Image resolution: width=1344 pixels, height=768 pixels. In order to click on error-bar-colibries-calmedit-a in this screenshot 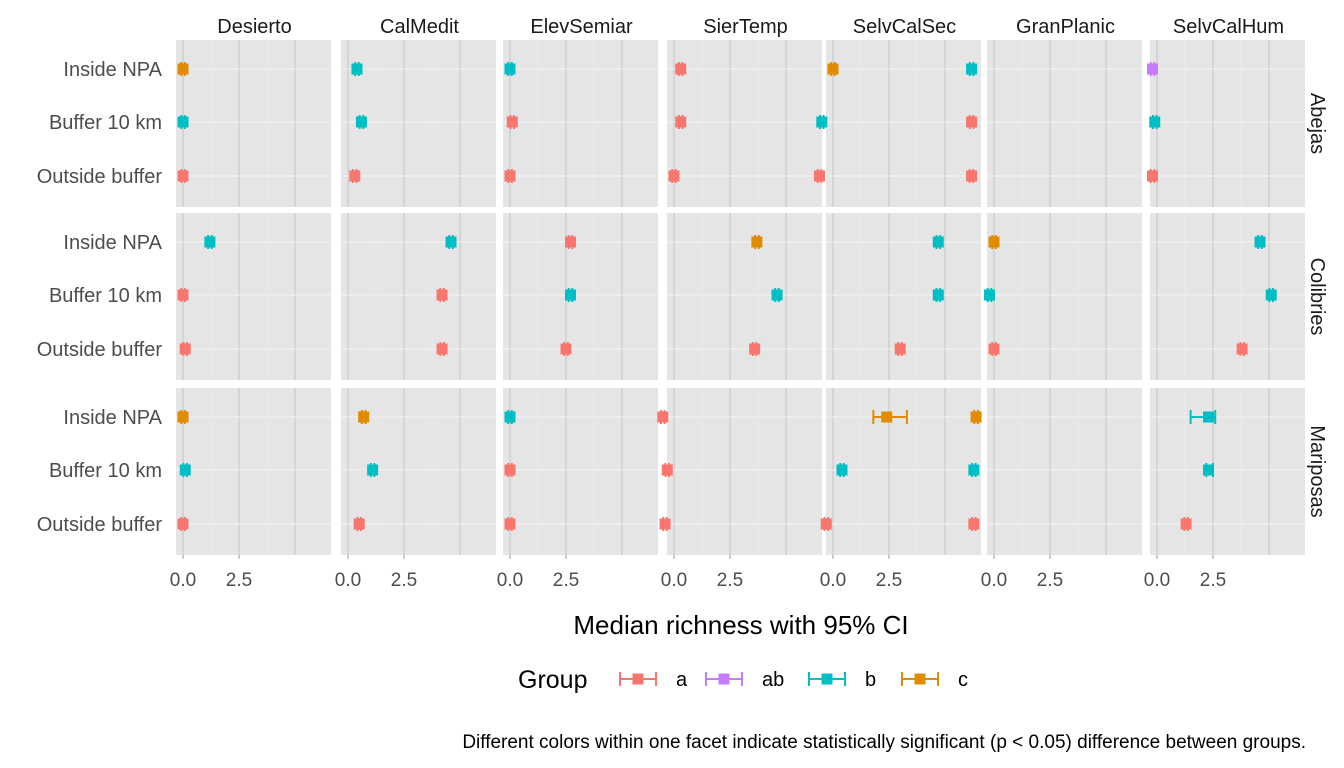, I will do `click(442, 295)`.